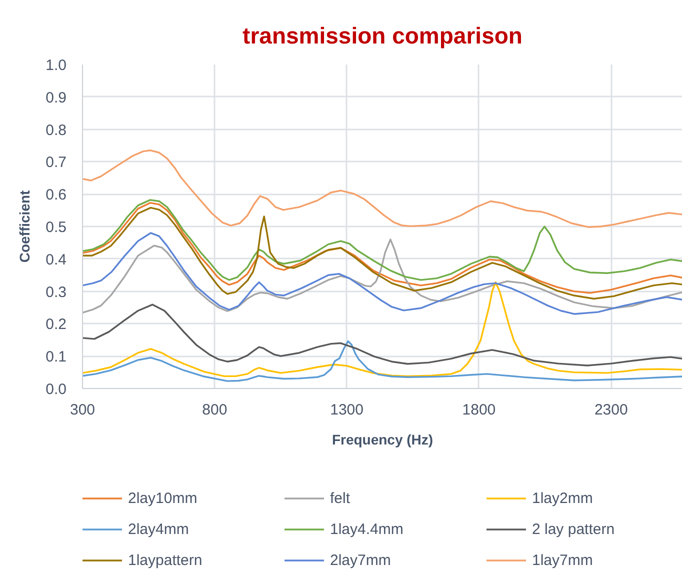  What do you see at coordinates (563, 560) in the screenshot?
I see `legend-label: 1lay7mm` at bounding box center [563, 560].